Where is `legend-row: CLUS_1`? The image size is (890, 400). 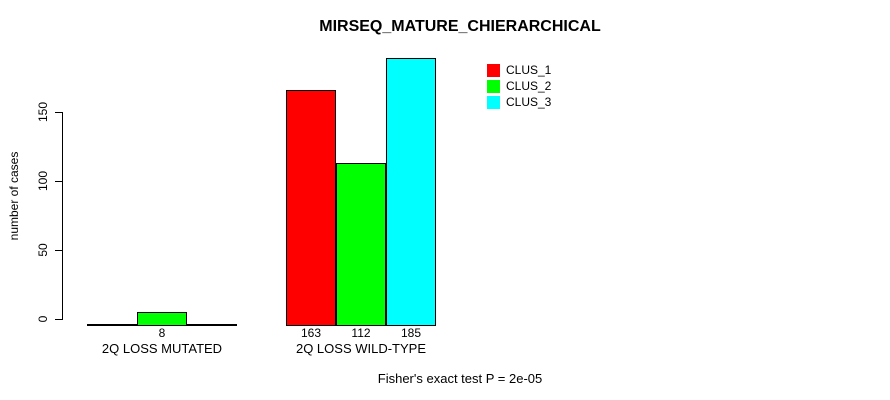 legend-row: CLUS_1 is located at coordinates (519, 70).